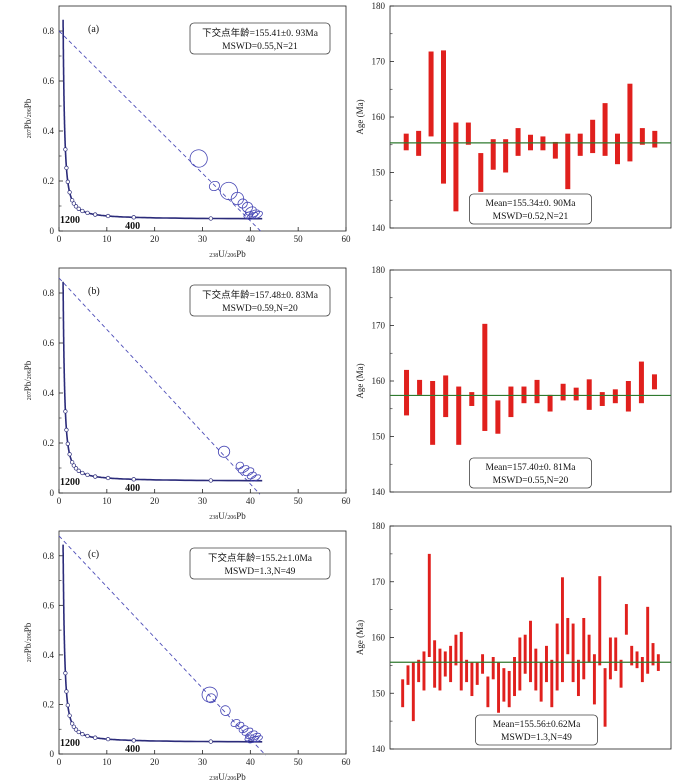 Image resolution: width=700 pixels, height=784 pixels. I want to click on mean-mswd-text: MSWD=0.55,N=20, so click(531, 481).